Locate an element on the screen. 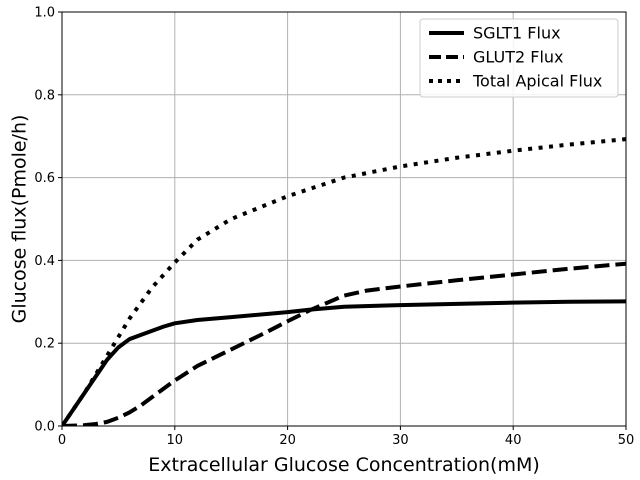  y-tick-label: 0.2 is located at coordinates (44, 344).